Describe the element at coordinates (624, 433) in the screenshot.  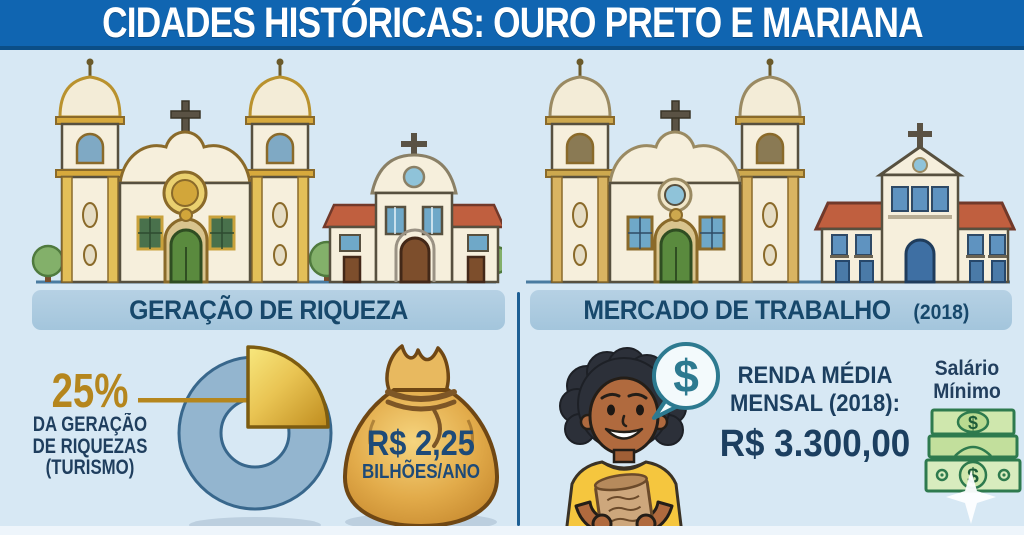
I see `smile` at that location.